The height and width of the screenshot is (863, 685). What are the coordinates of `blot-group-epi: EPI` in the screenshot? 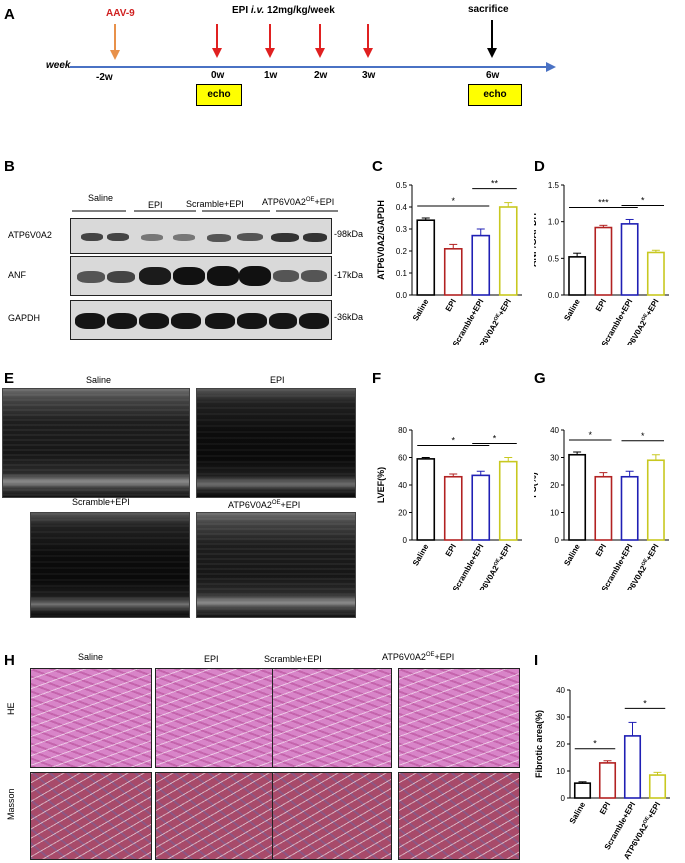 It's located at (155, 205).